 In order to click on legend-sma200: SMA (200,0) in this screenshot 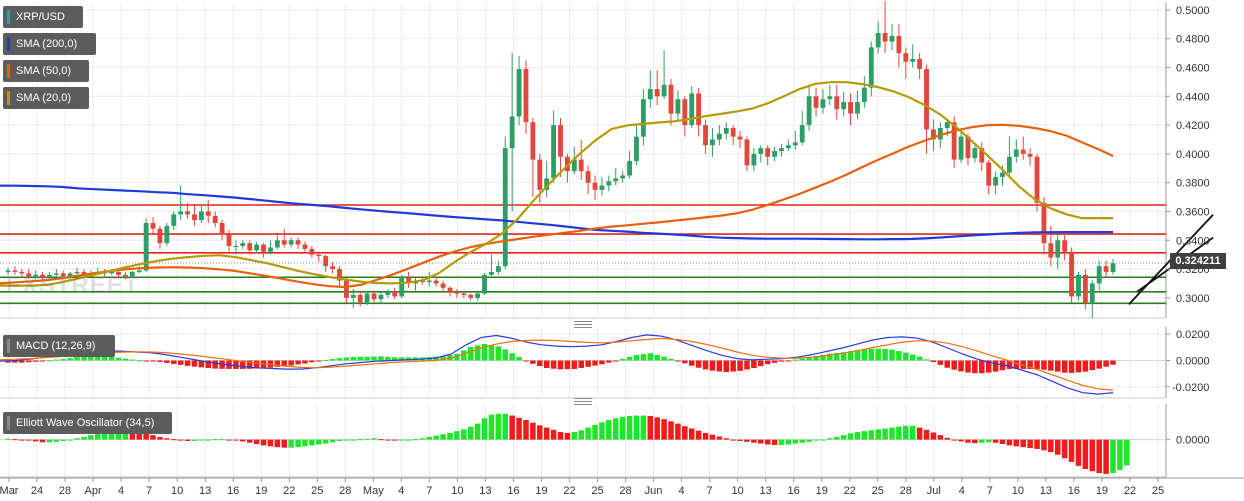, I will do `click(49, 44)`.